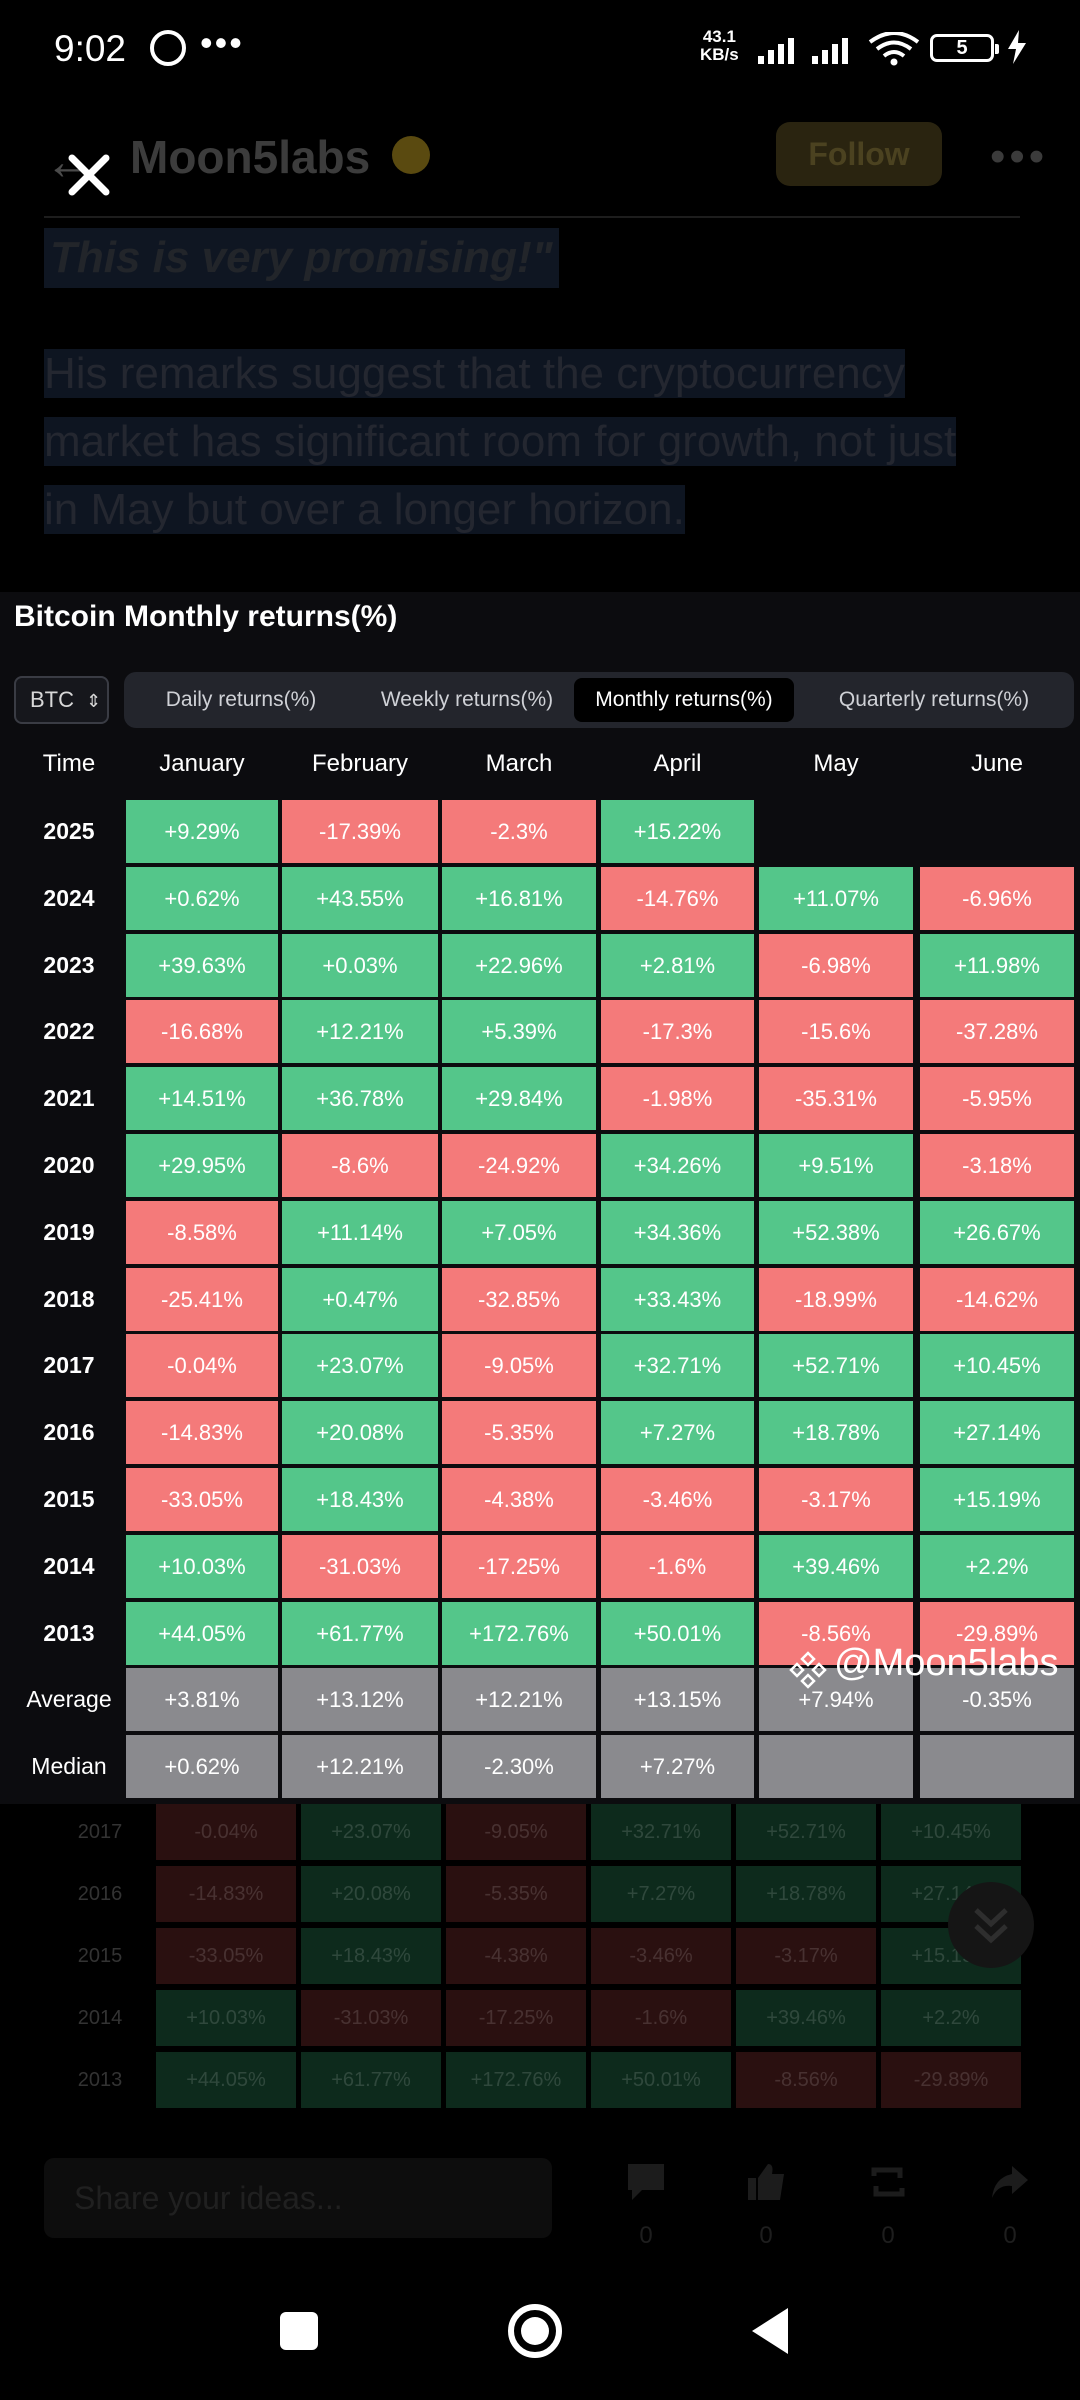 The image size is (1080, 2400). I want to click on return-cell: +50.01%, so click(677, 1633).